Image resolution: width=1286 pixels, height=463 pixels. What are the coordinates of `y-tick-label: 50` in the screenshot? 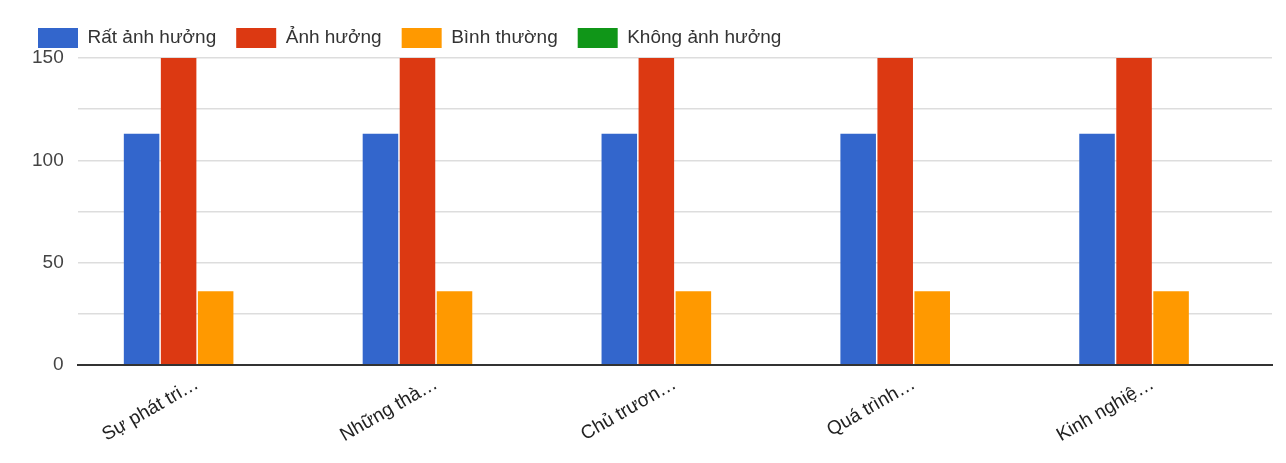 It's located at (53, 261).